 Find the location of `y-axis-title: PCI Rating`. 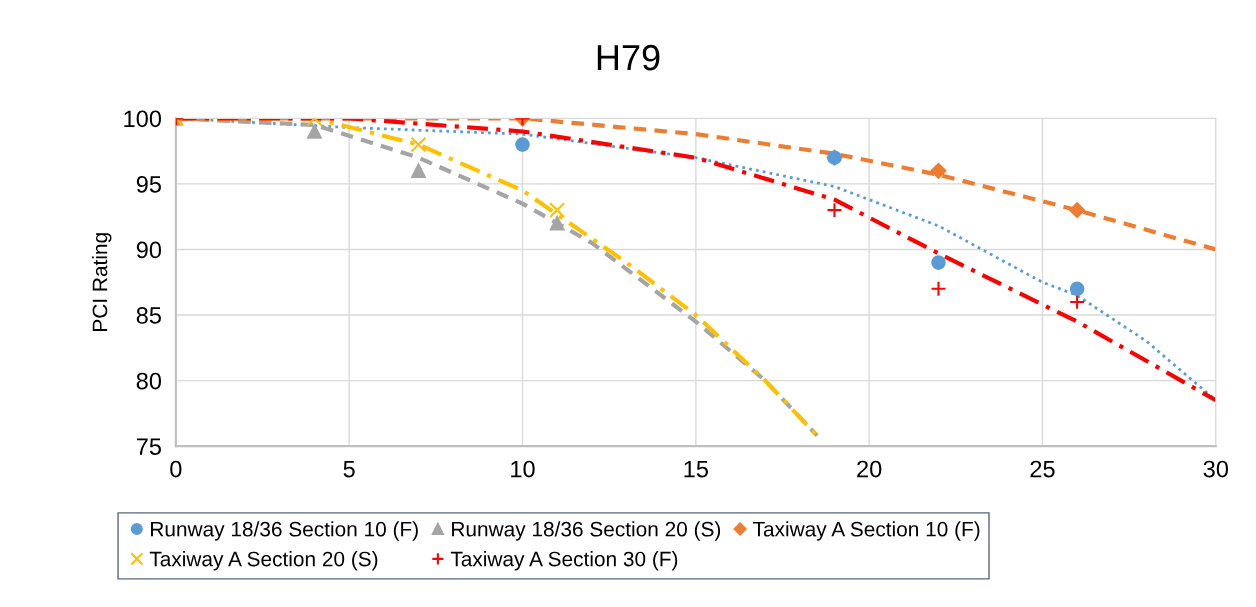

y-axis-title: PCI Rating is located at coordinates (102, 282).